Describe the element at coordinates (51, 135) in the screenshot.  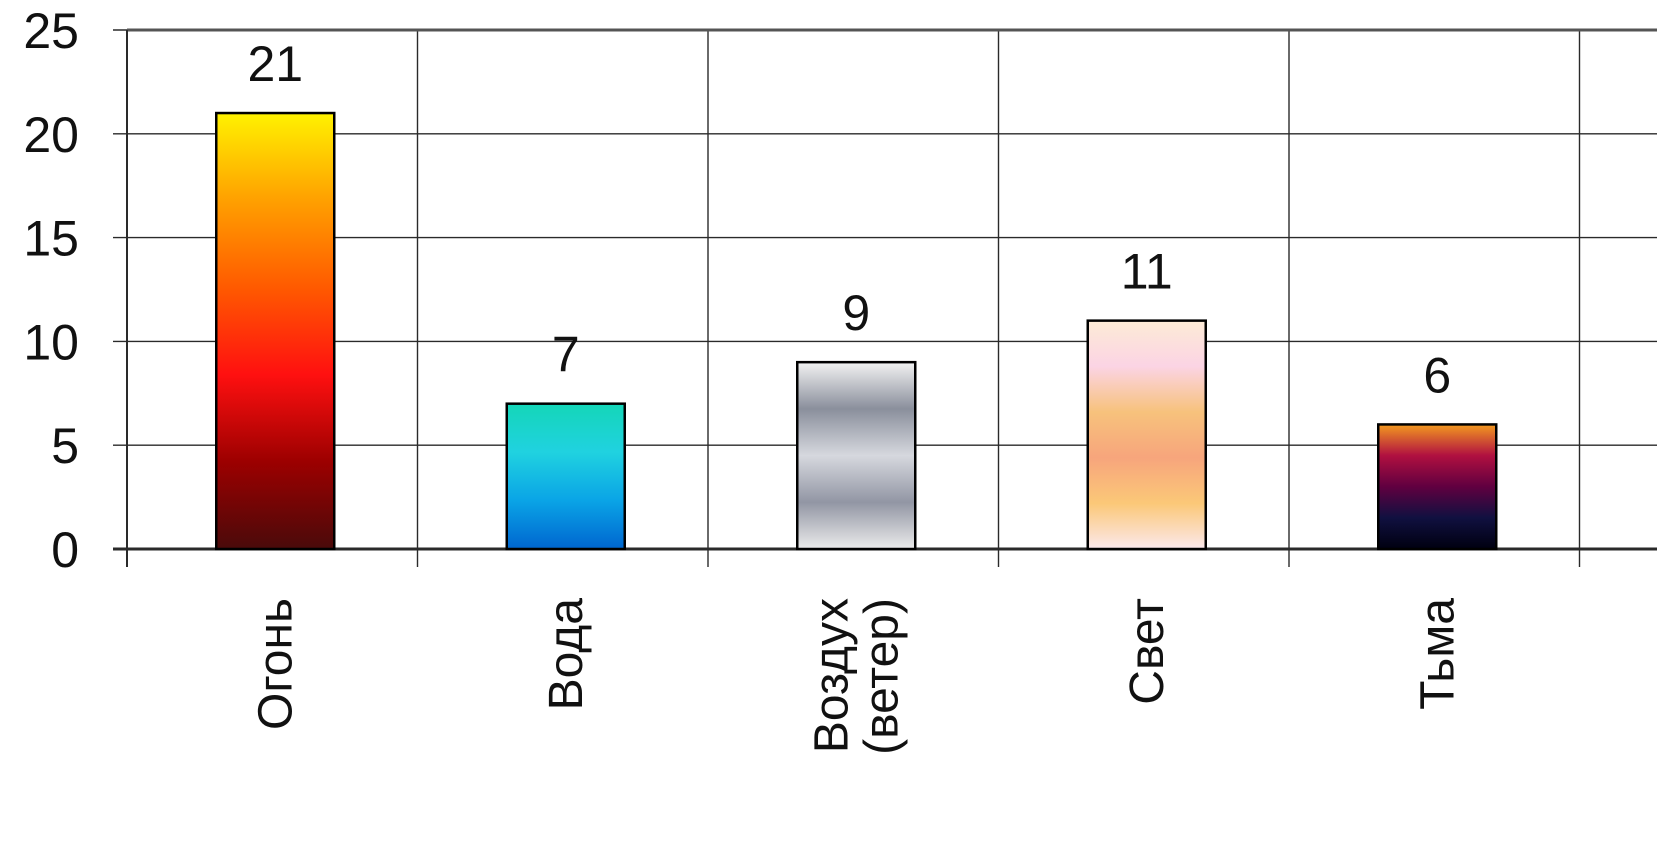
I see `y-tick-label: 20` at that location.